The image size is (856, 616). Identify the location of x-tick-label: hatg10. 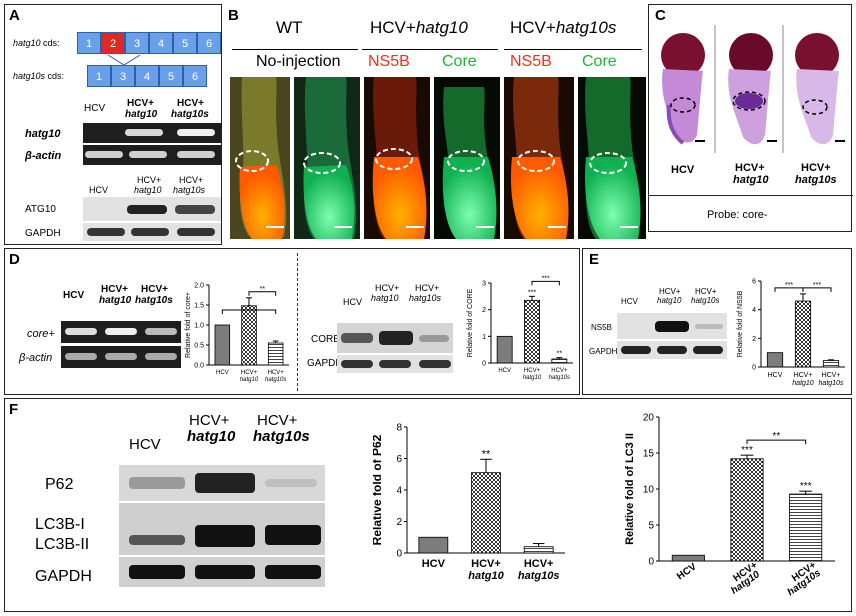
(486, 576).